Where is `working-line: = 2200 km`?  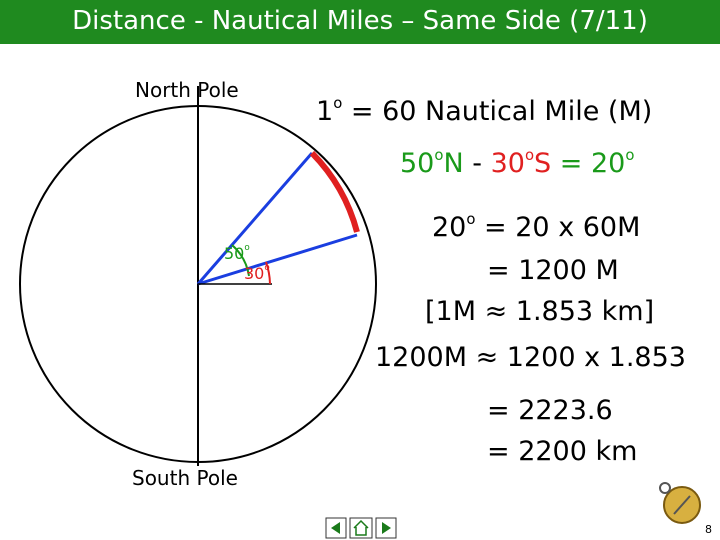 working-line: = 2200 km is located at coordinates (562, 451).